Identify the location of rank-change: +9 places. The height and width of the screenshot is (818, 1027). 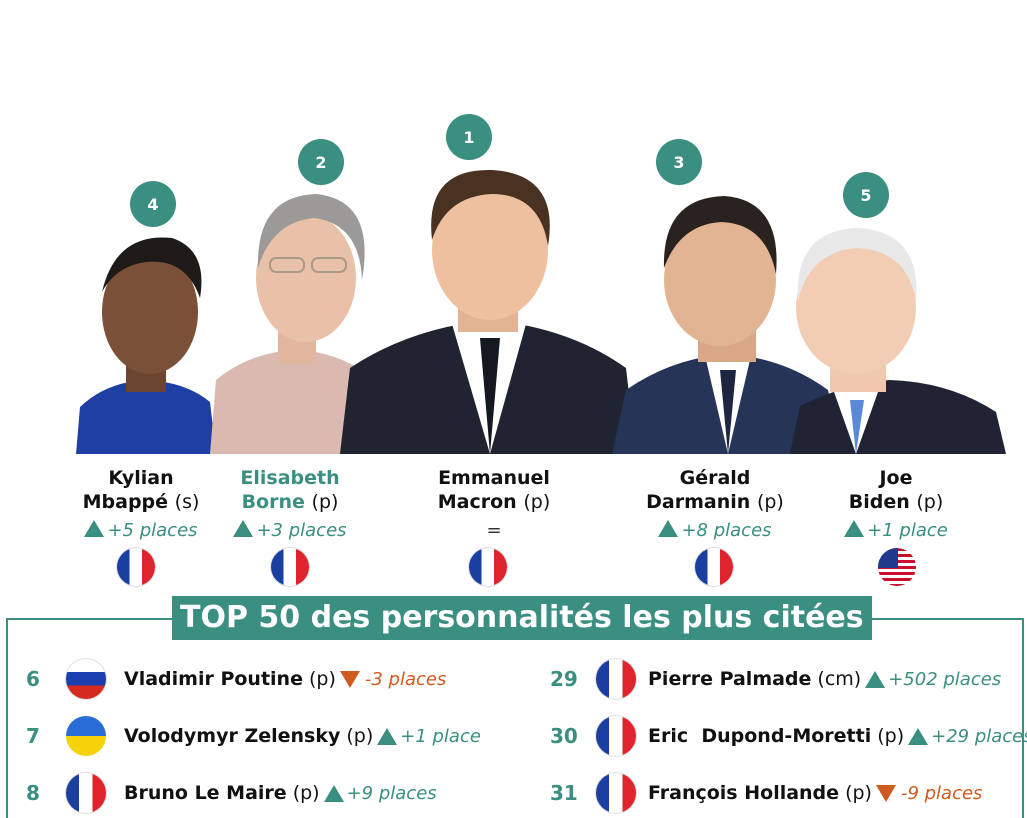
(391, 793).